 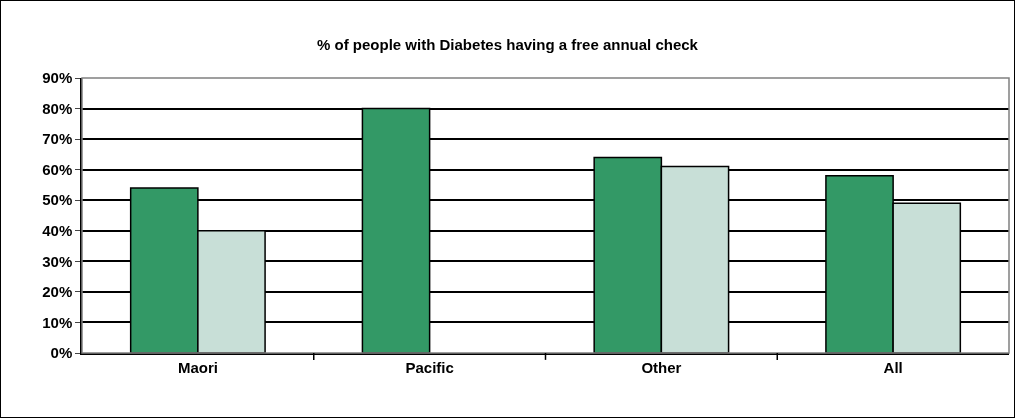 I want to click on y-tick-label: 10%, so click(x=57, y=322).